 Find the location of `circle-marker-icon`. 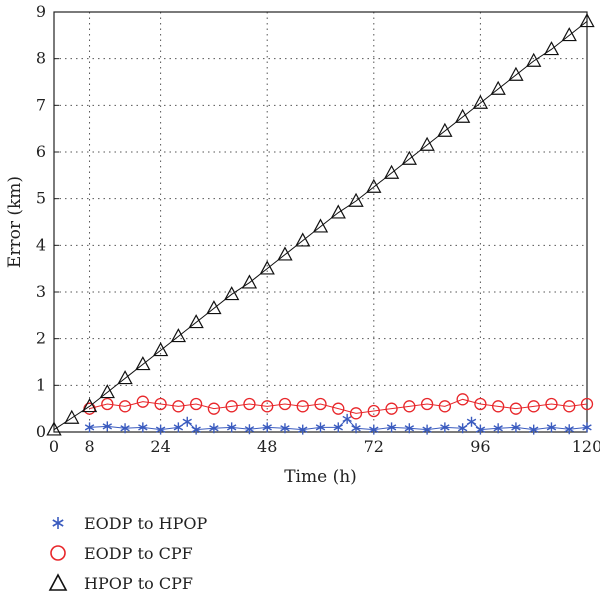

circle-marker-icon is located at coordinates (58, 553).